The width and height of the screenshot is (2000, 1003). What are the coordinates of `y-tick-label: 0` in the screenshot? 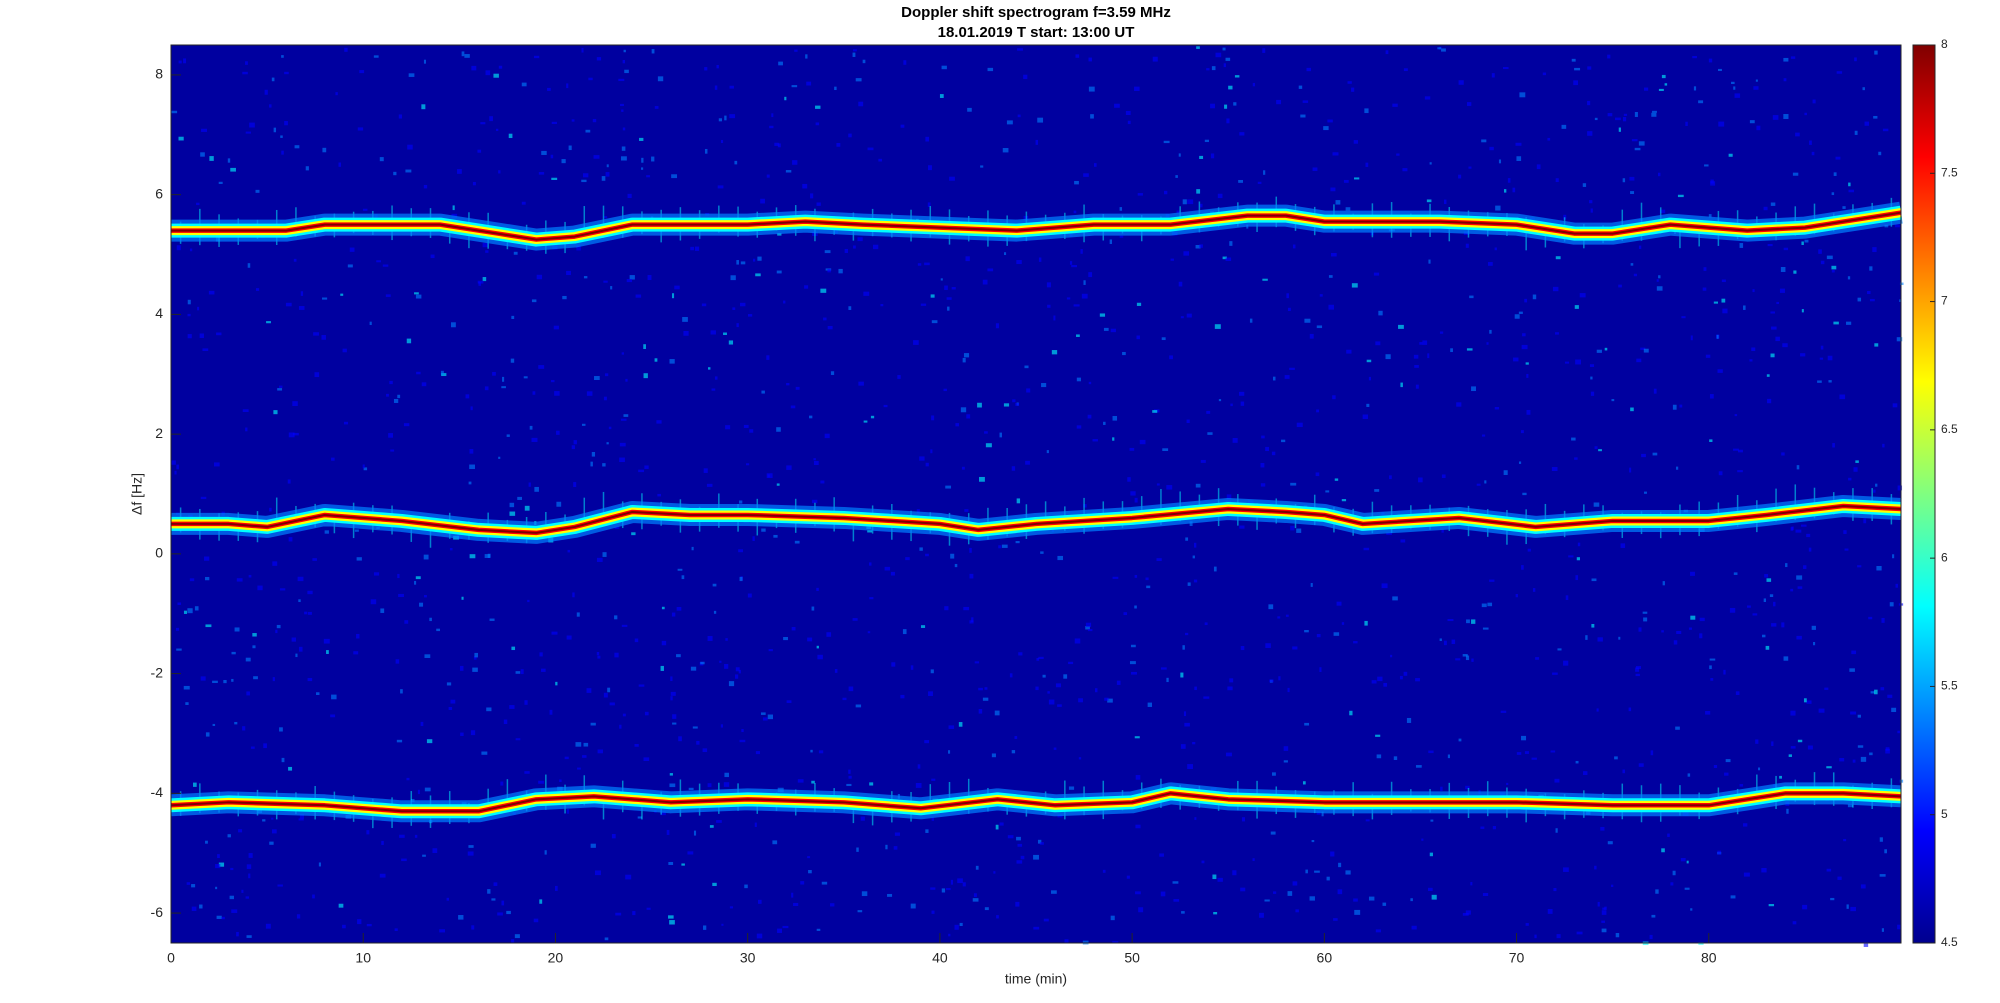 It's located at (159, 553).